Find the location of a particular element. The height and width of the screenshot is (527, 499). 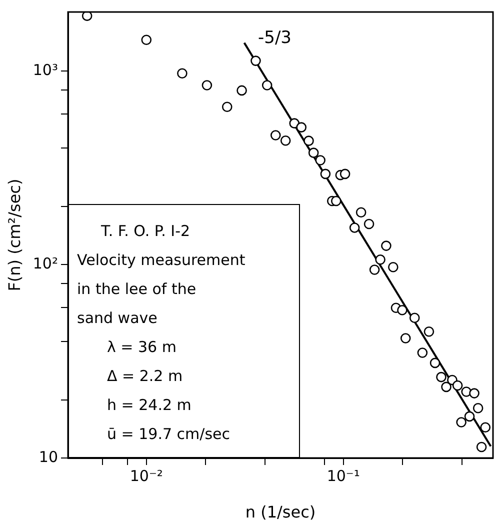

annotation: Velocity measurement is located at coordinates (161, 260).